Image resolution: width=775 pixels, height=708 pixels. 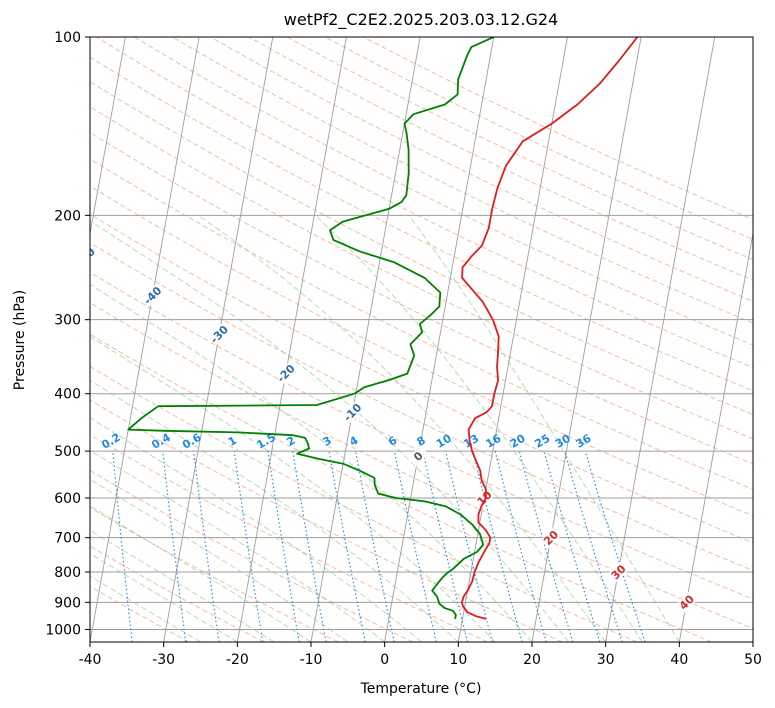 I want to click on x-tick-label: -10, so click(x=311, y=660).